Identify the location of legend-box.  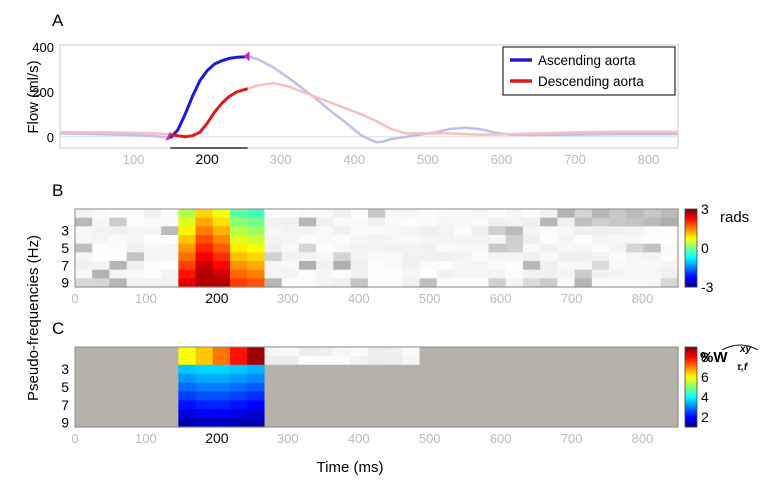
(589, 71).